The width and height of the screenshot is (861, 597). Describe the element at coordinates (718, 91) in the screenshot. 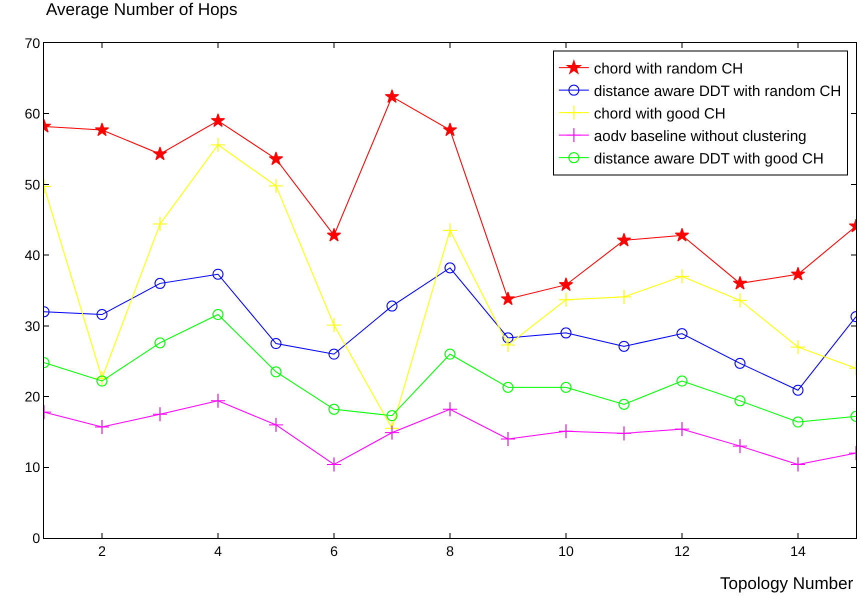

I see `legend-label: distance aware DDT with random CH` at that location.